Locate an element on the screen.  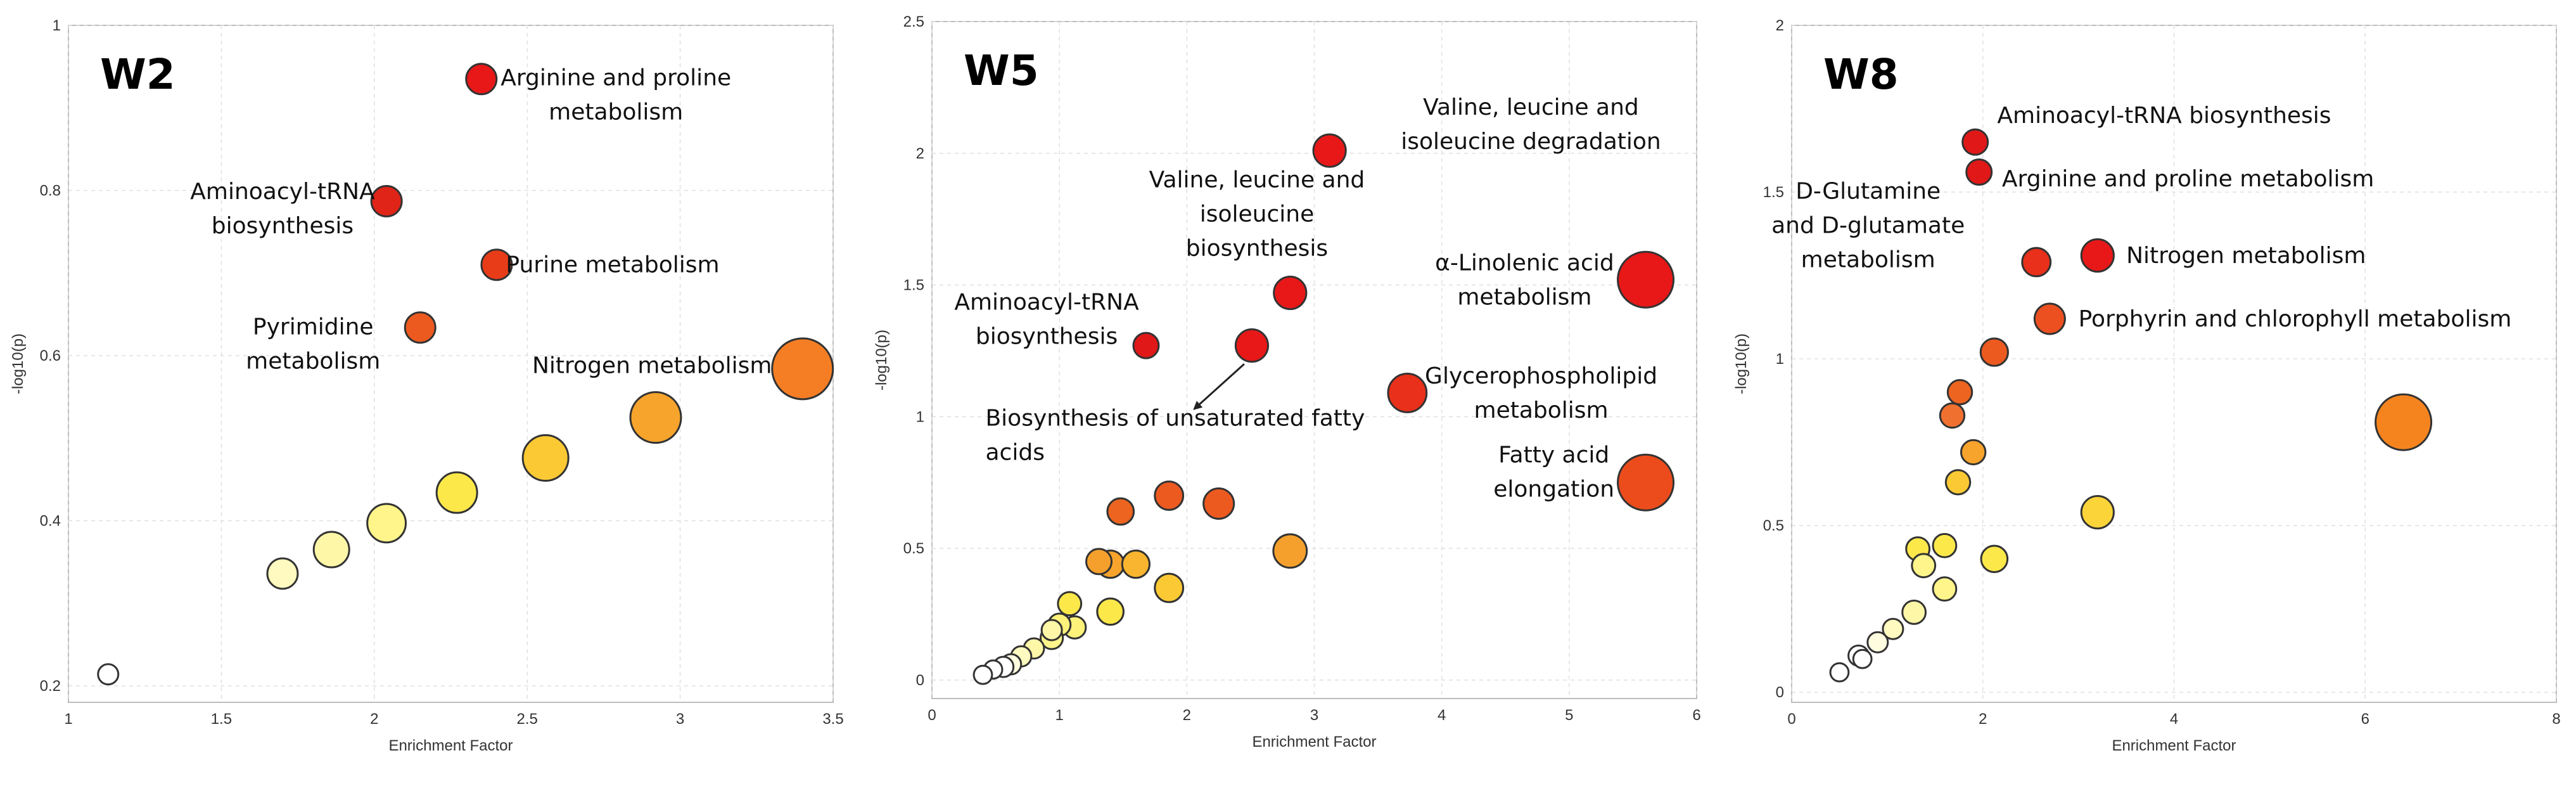
x-tick-label: 3.5 is located at coordinates (832, 720).